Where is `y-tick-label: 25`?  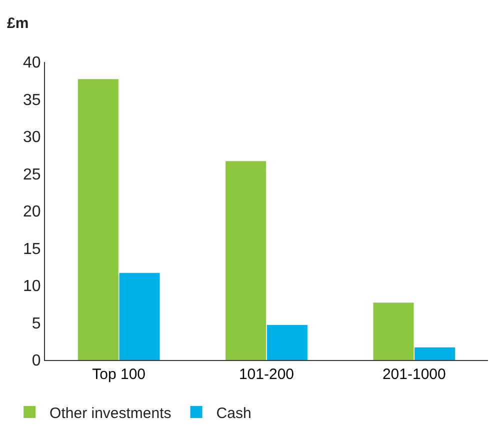 y-tick-label: 25 is located at coordinates (32, 175).